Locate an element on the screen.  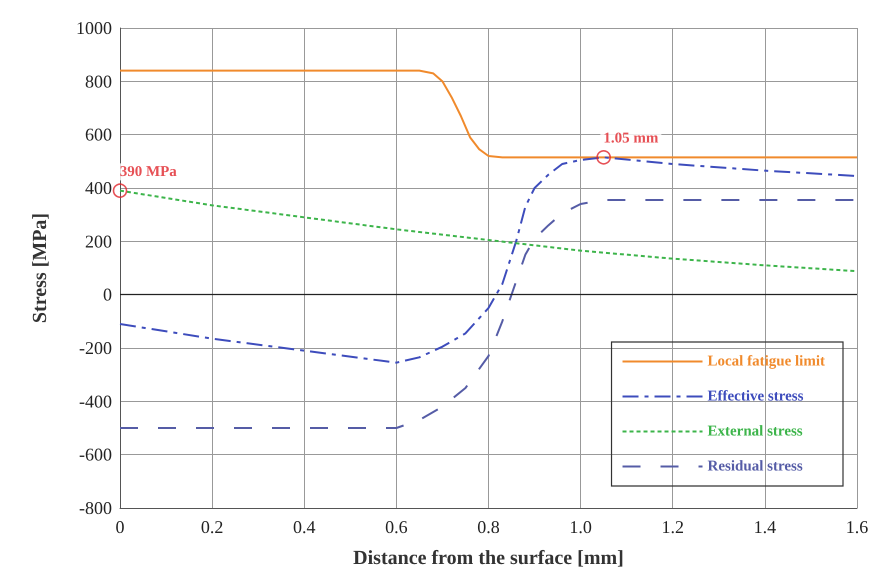
y-tick-label: -200 is located at coordinates (95, 348).